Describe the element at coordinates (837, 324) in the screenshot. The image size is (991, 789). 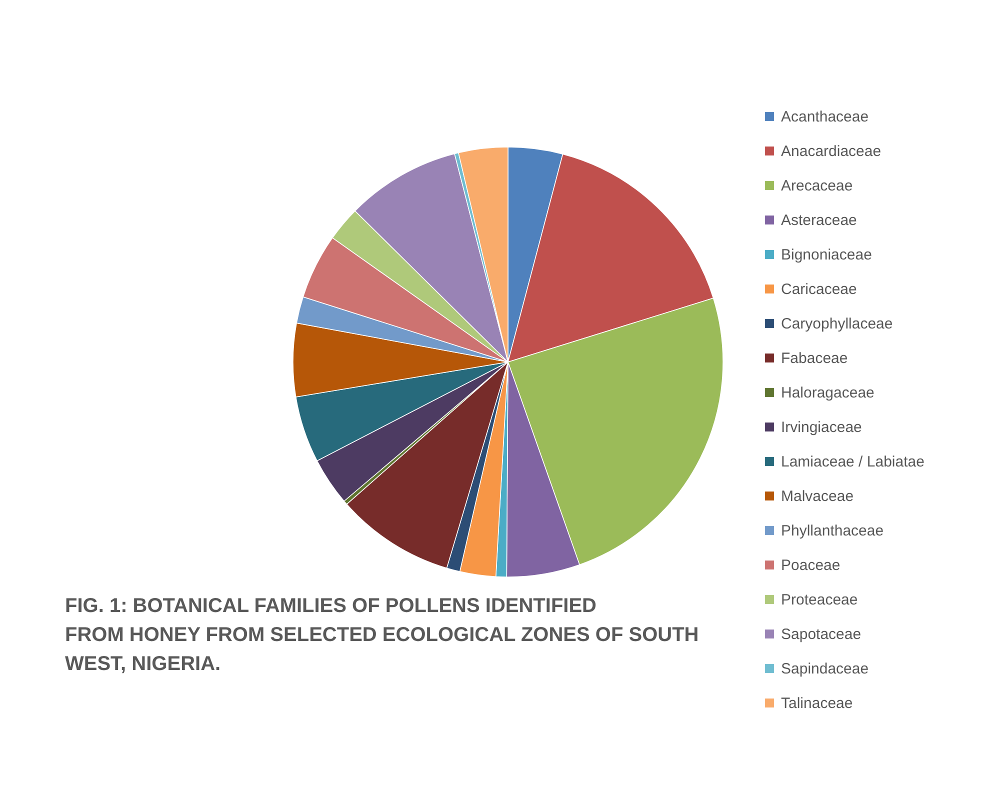
I see `legend-label: Caryophyllaceae` at that location.